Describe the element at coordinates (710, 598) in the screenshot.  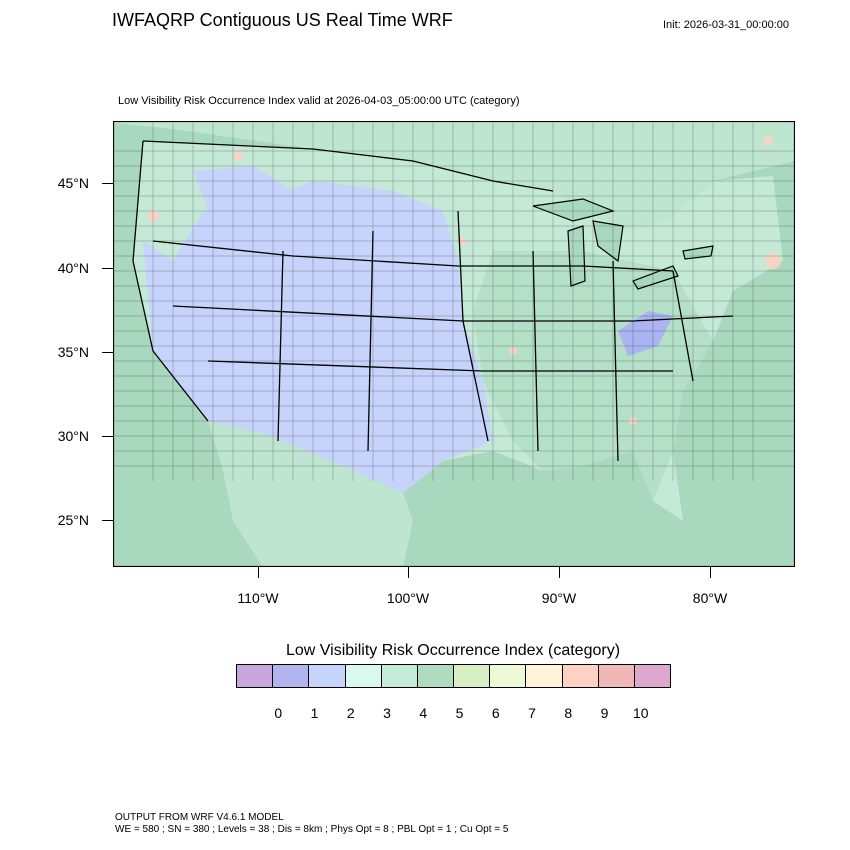
I see `lon-label-80: 80°W` at that location.